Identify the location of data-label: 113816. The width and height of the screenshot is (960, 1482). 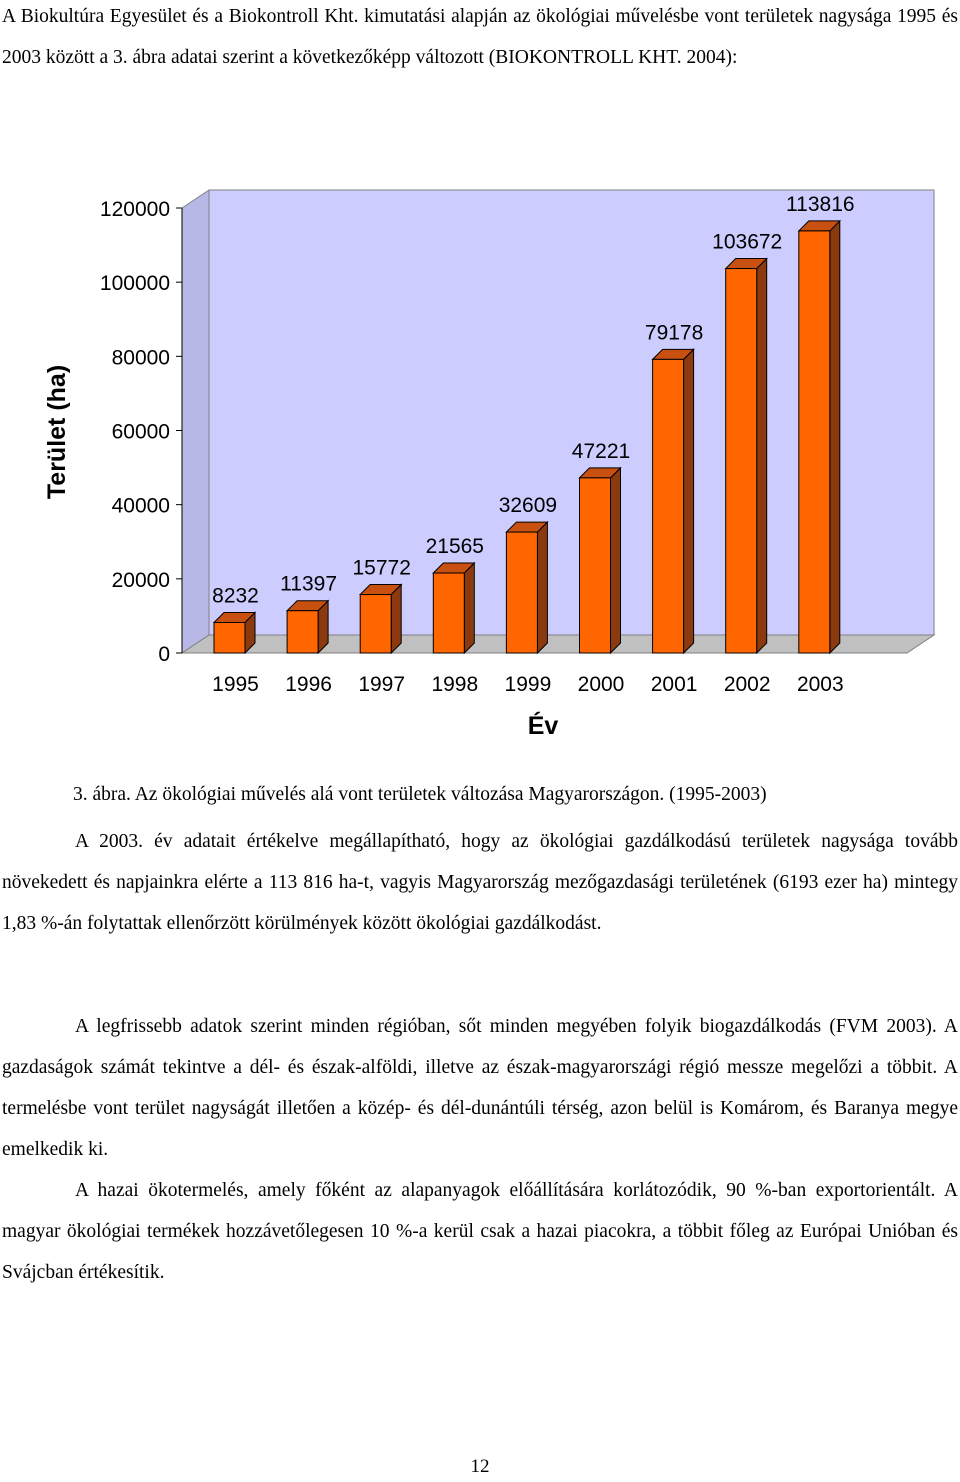
(820, 204).